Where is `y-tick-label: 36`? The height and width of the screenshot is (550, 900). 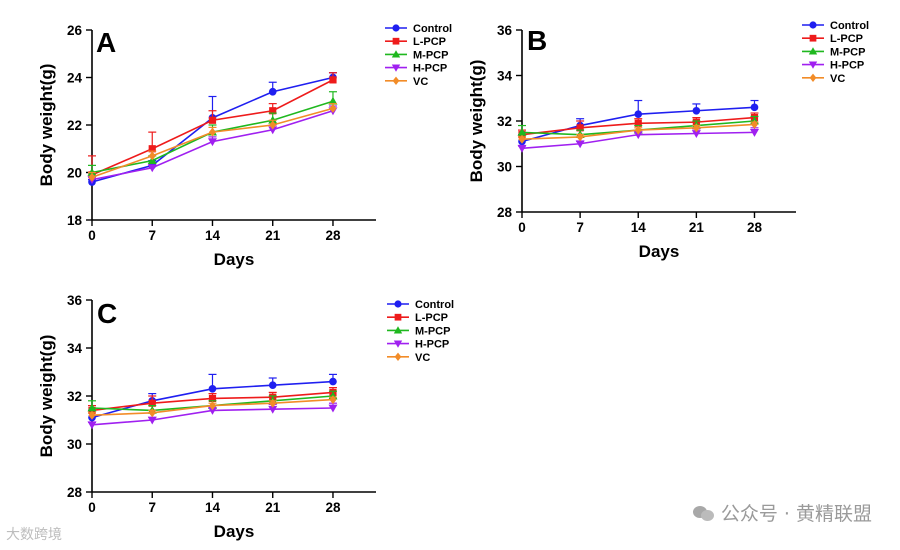
y-tick-label: 36 is located at coordinates (75, 300).